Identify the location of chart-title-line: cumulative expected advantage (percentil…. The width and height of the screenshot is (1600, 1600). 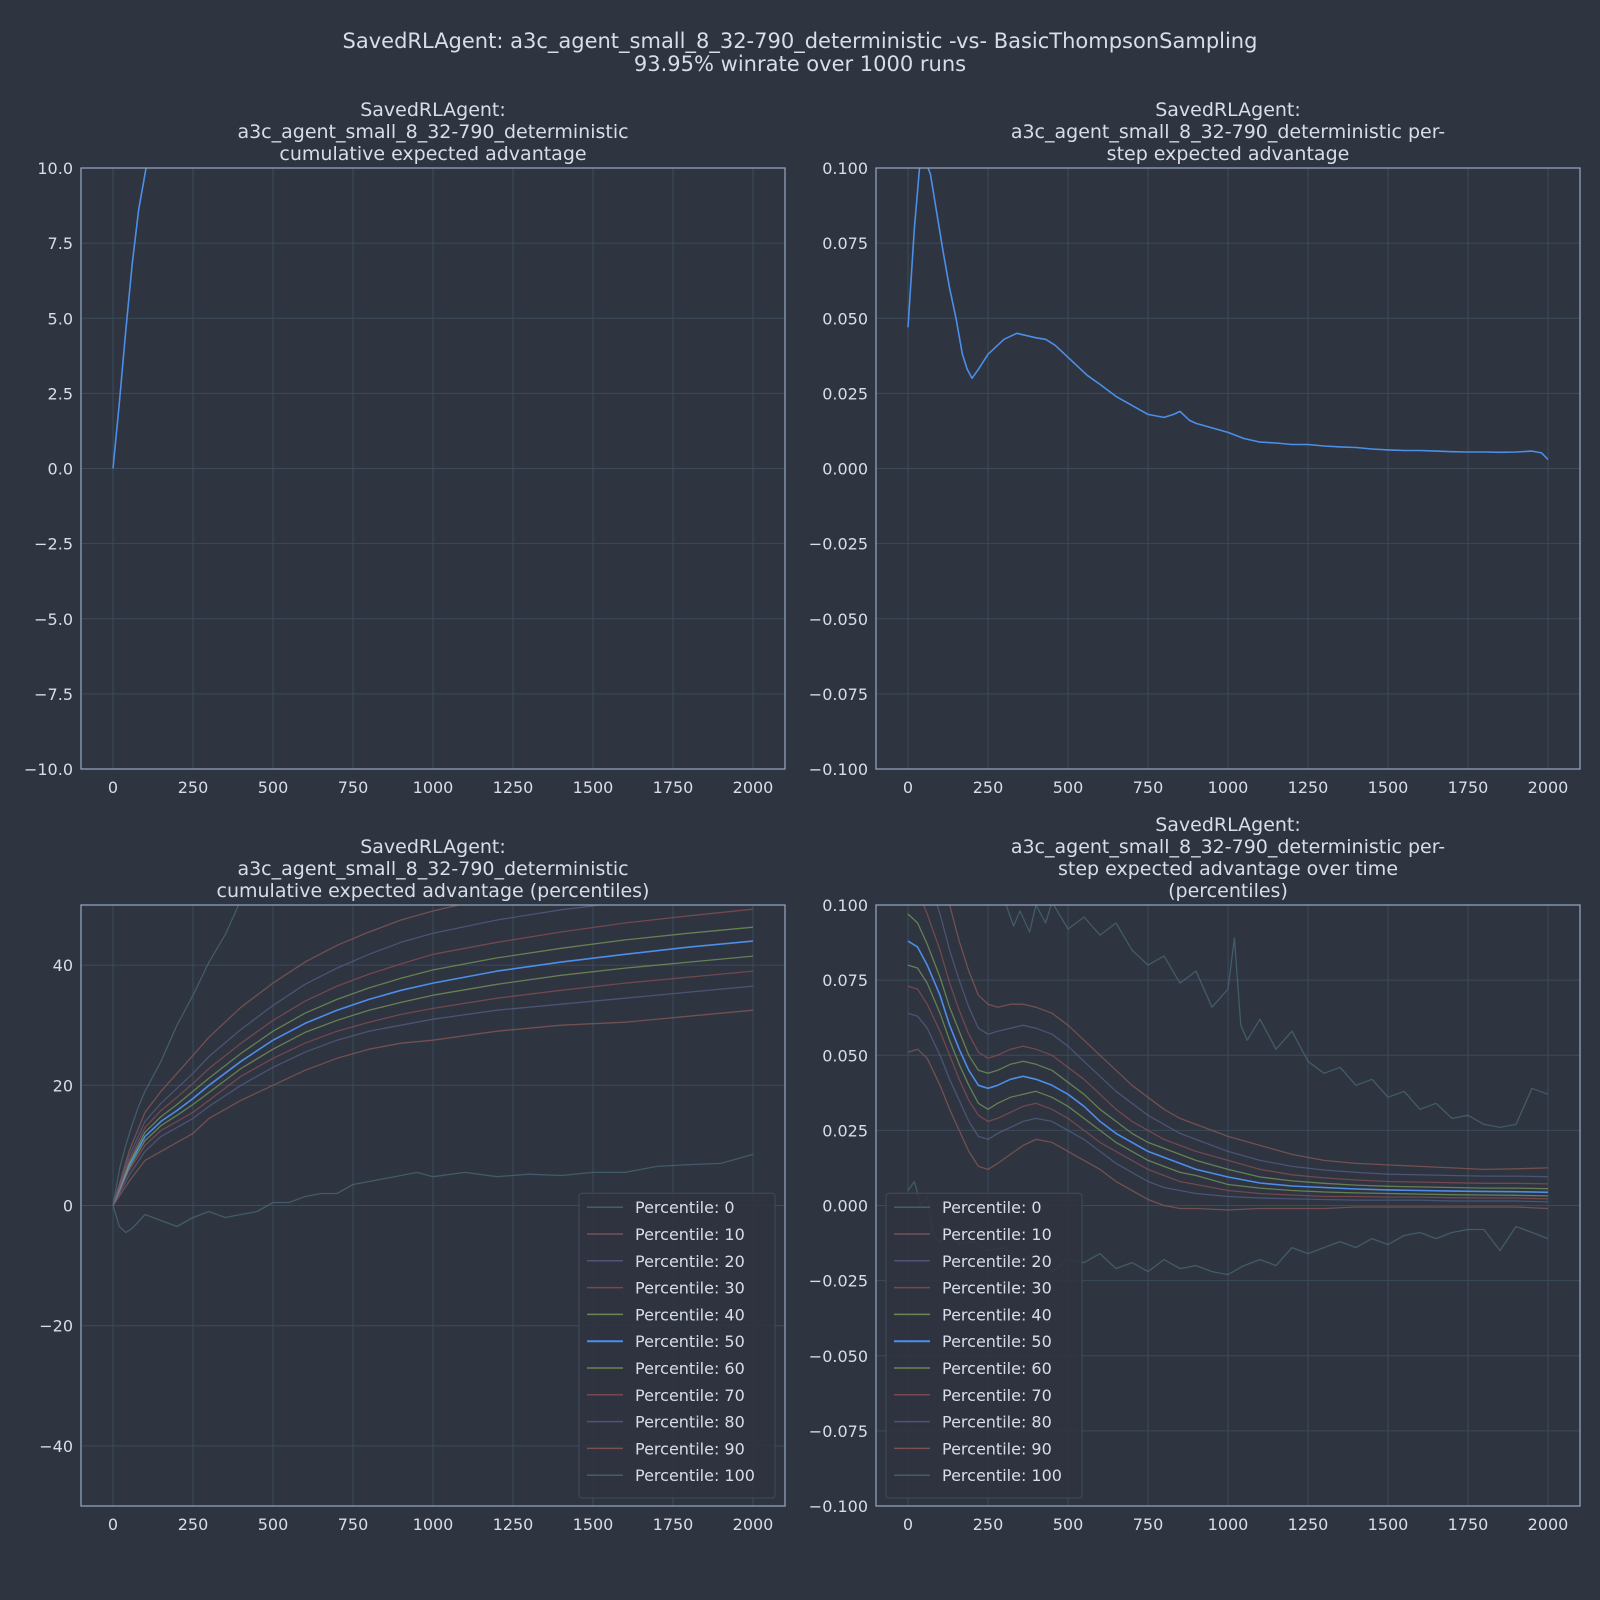
(433, 891).